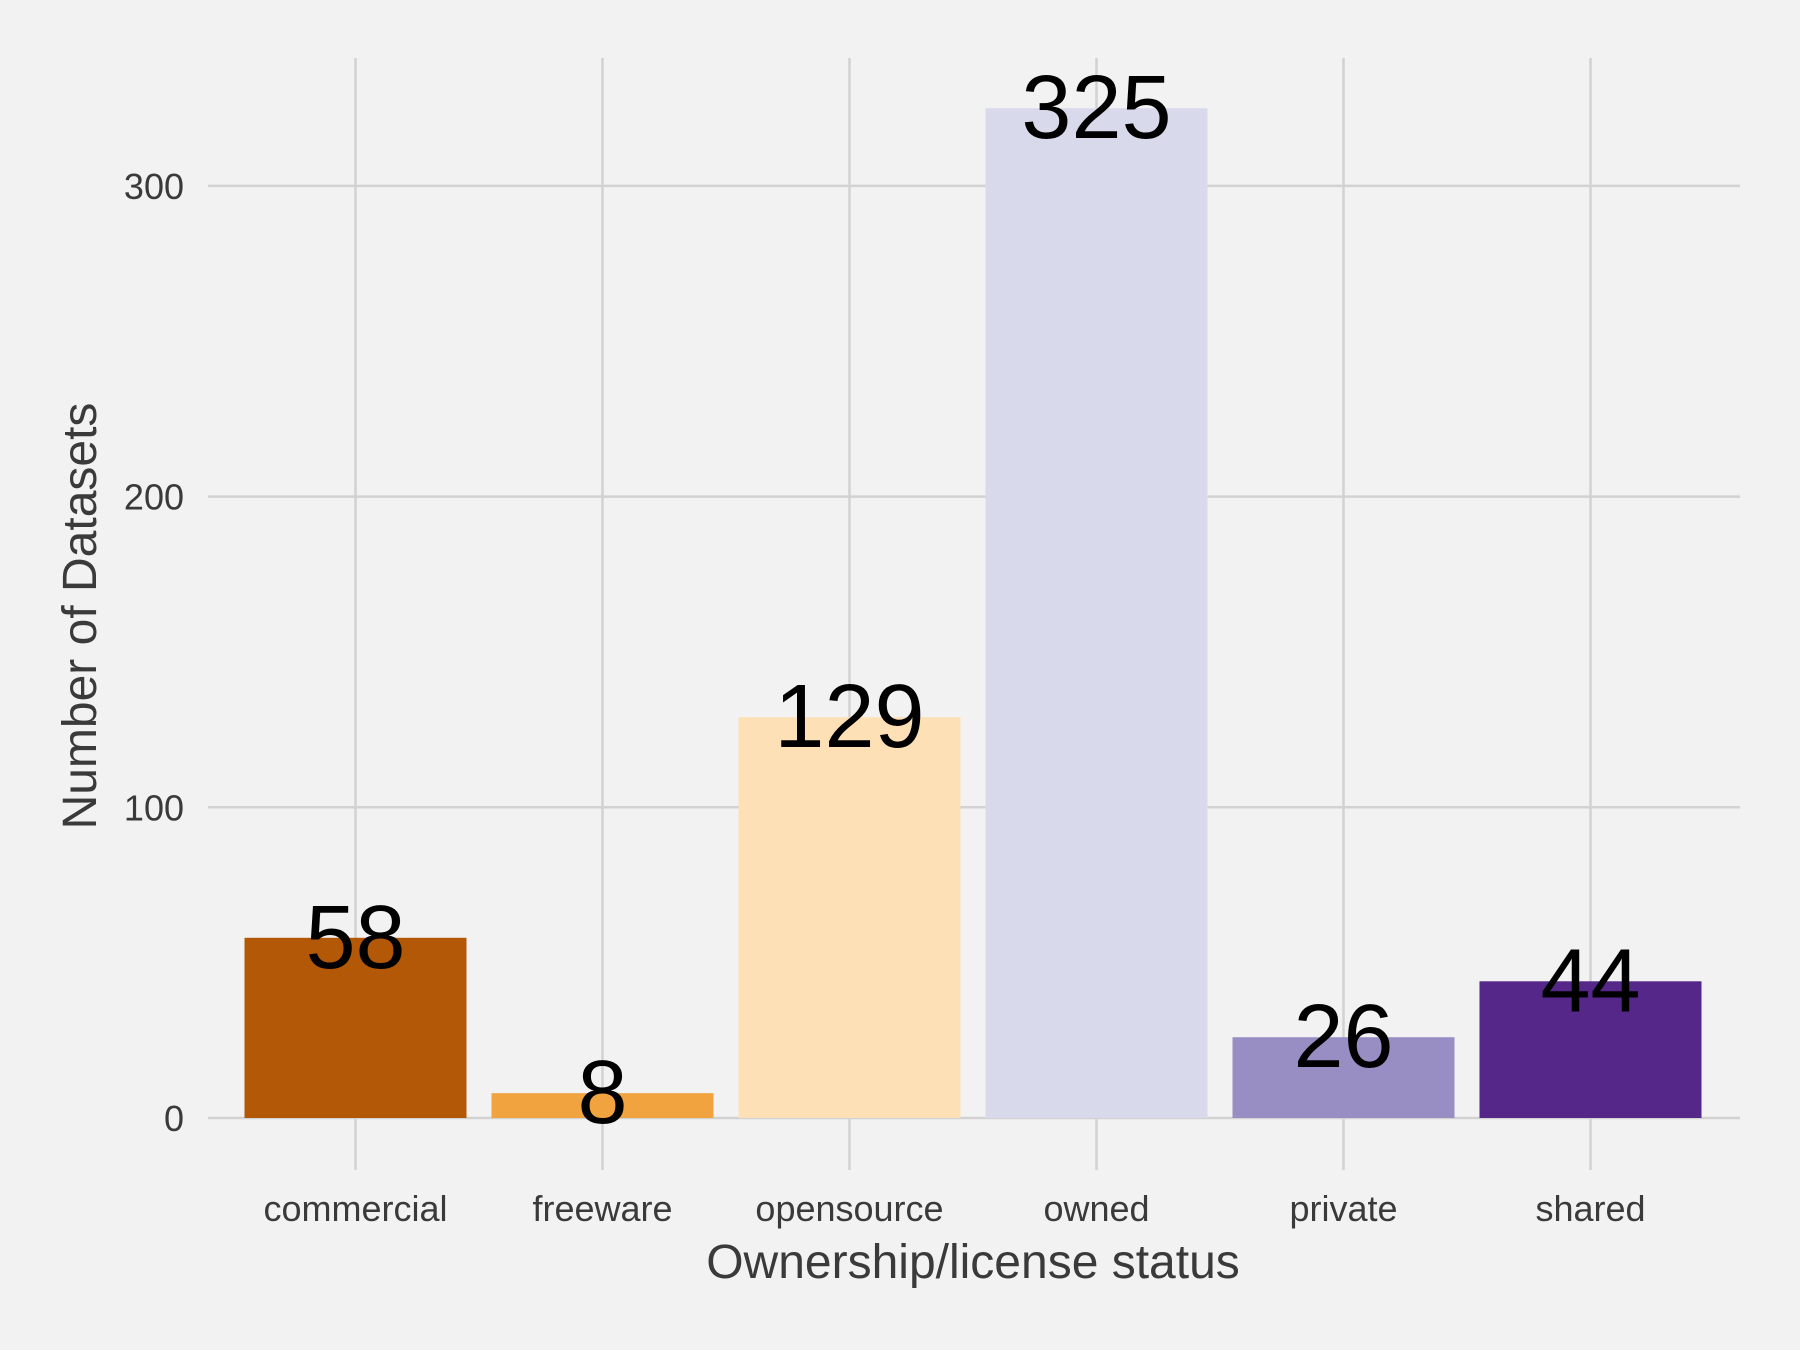  Describe the element at coordinates (355, 1208) in the screenshot. I see `x-tick-label: commercial` at that location.